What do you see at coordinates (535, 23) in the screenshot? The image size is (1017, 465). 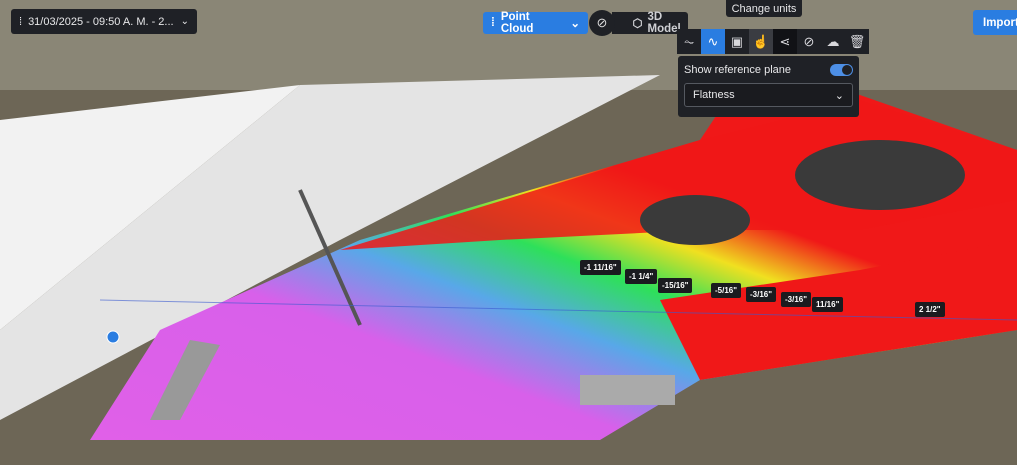 I see `view-mode-dropdown: ⁞ Point Cloud ⌄` at bounding box center [535, 23].